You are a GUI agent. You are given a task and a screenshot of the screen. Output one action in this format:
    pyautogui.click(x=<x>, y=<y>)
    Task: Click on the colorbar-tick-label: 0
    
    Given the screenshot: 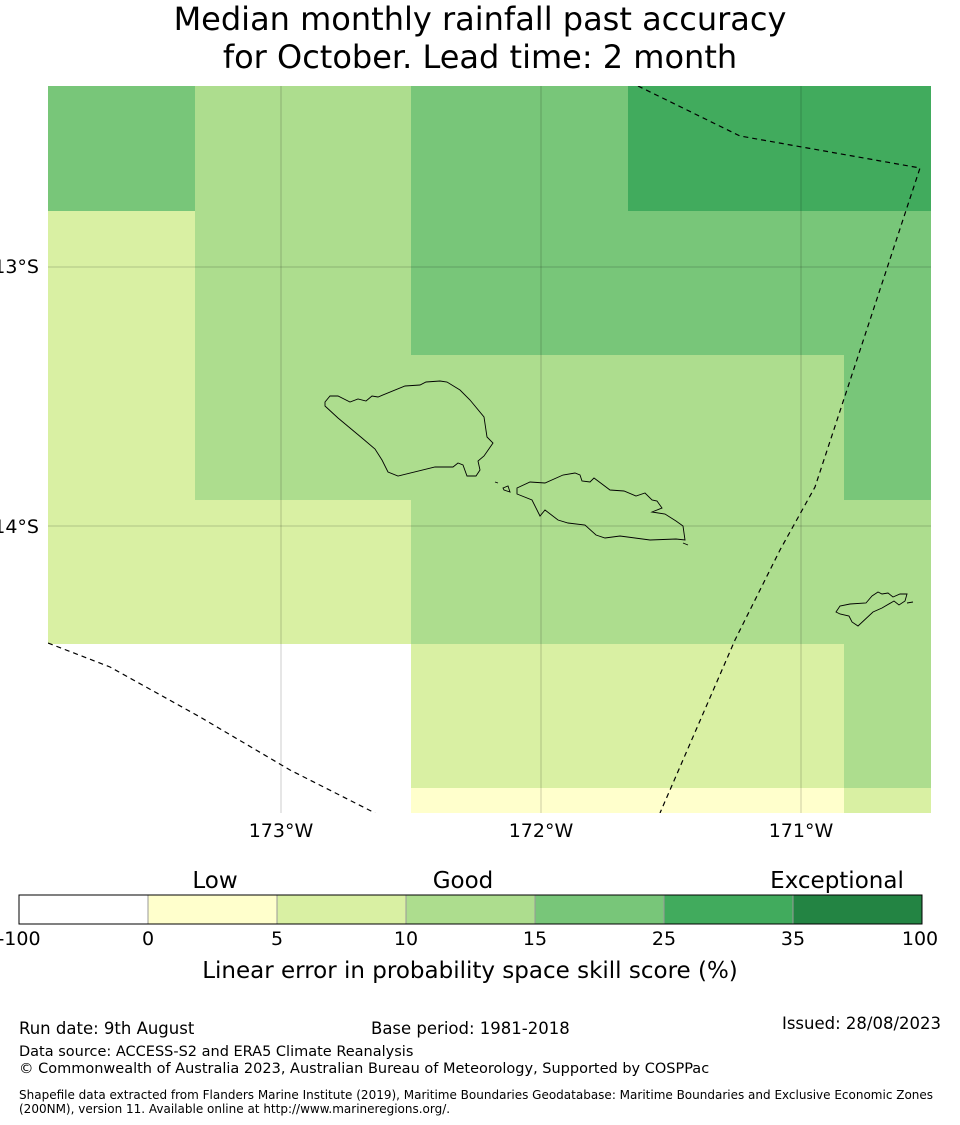 What is the action you would take?
    pyautogui.click(x=148, y=939)
    